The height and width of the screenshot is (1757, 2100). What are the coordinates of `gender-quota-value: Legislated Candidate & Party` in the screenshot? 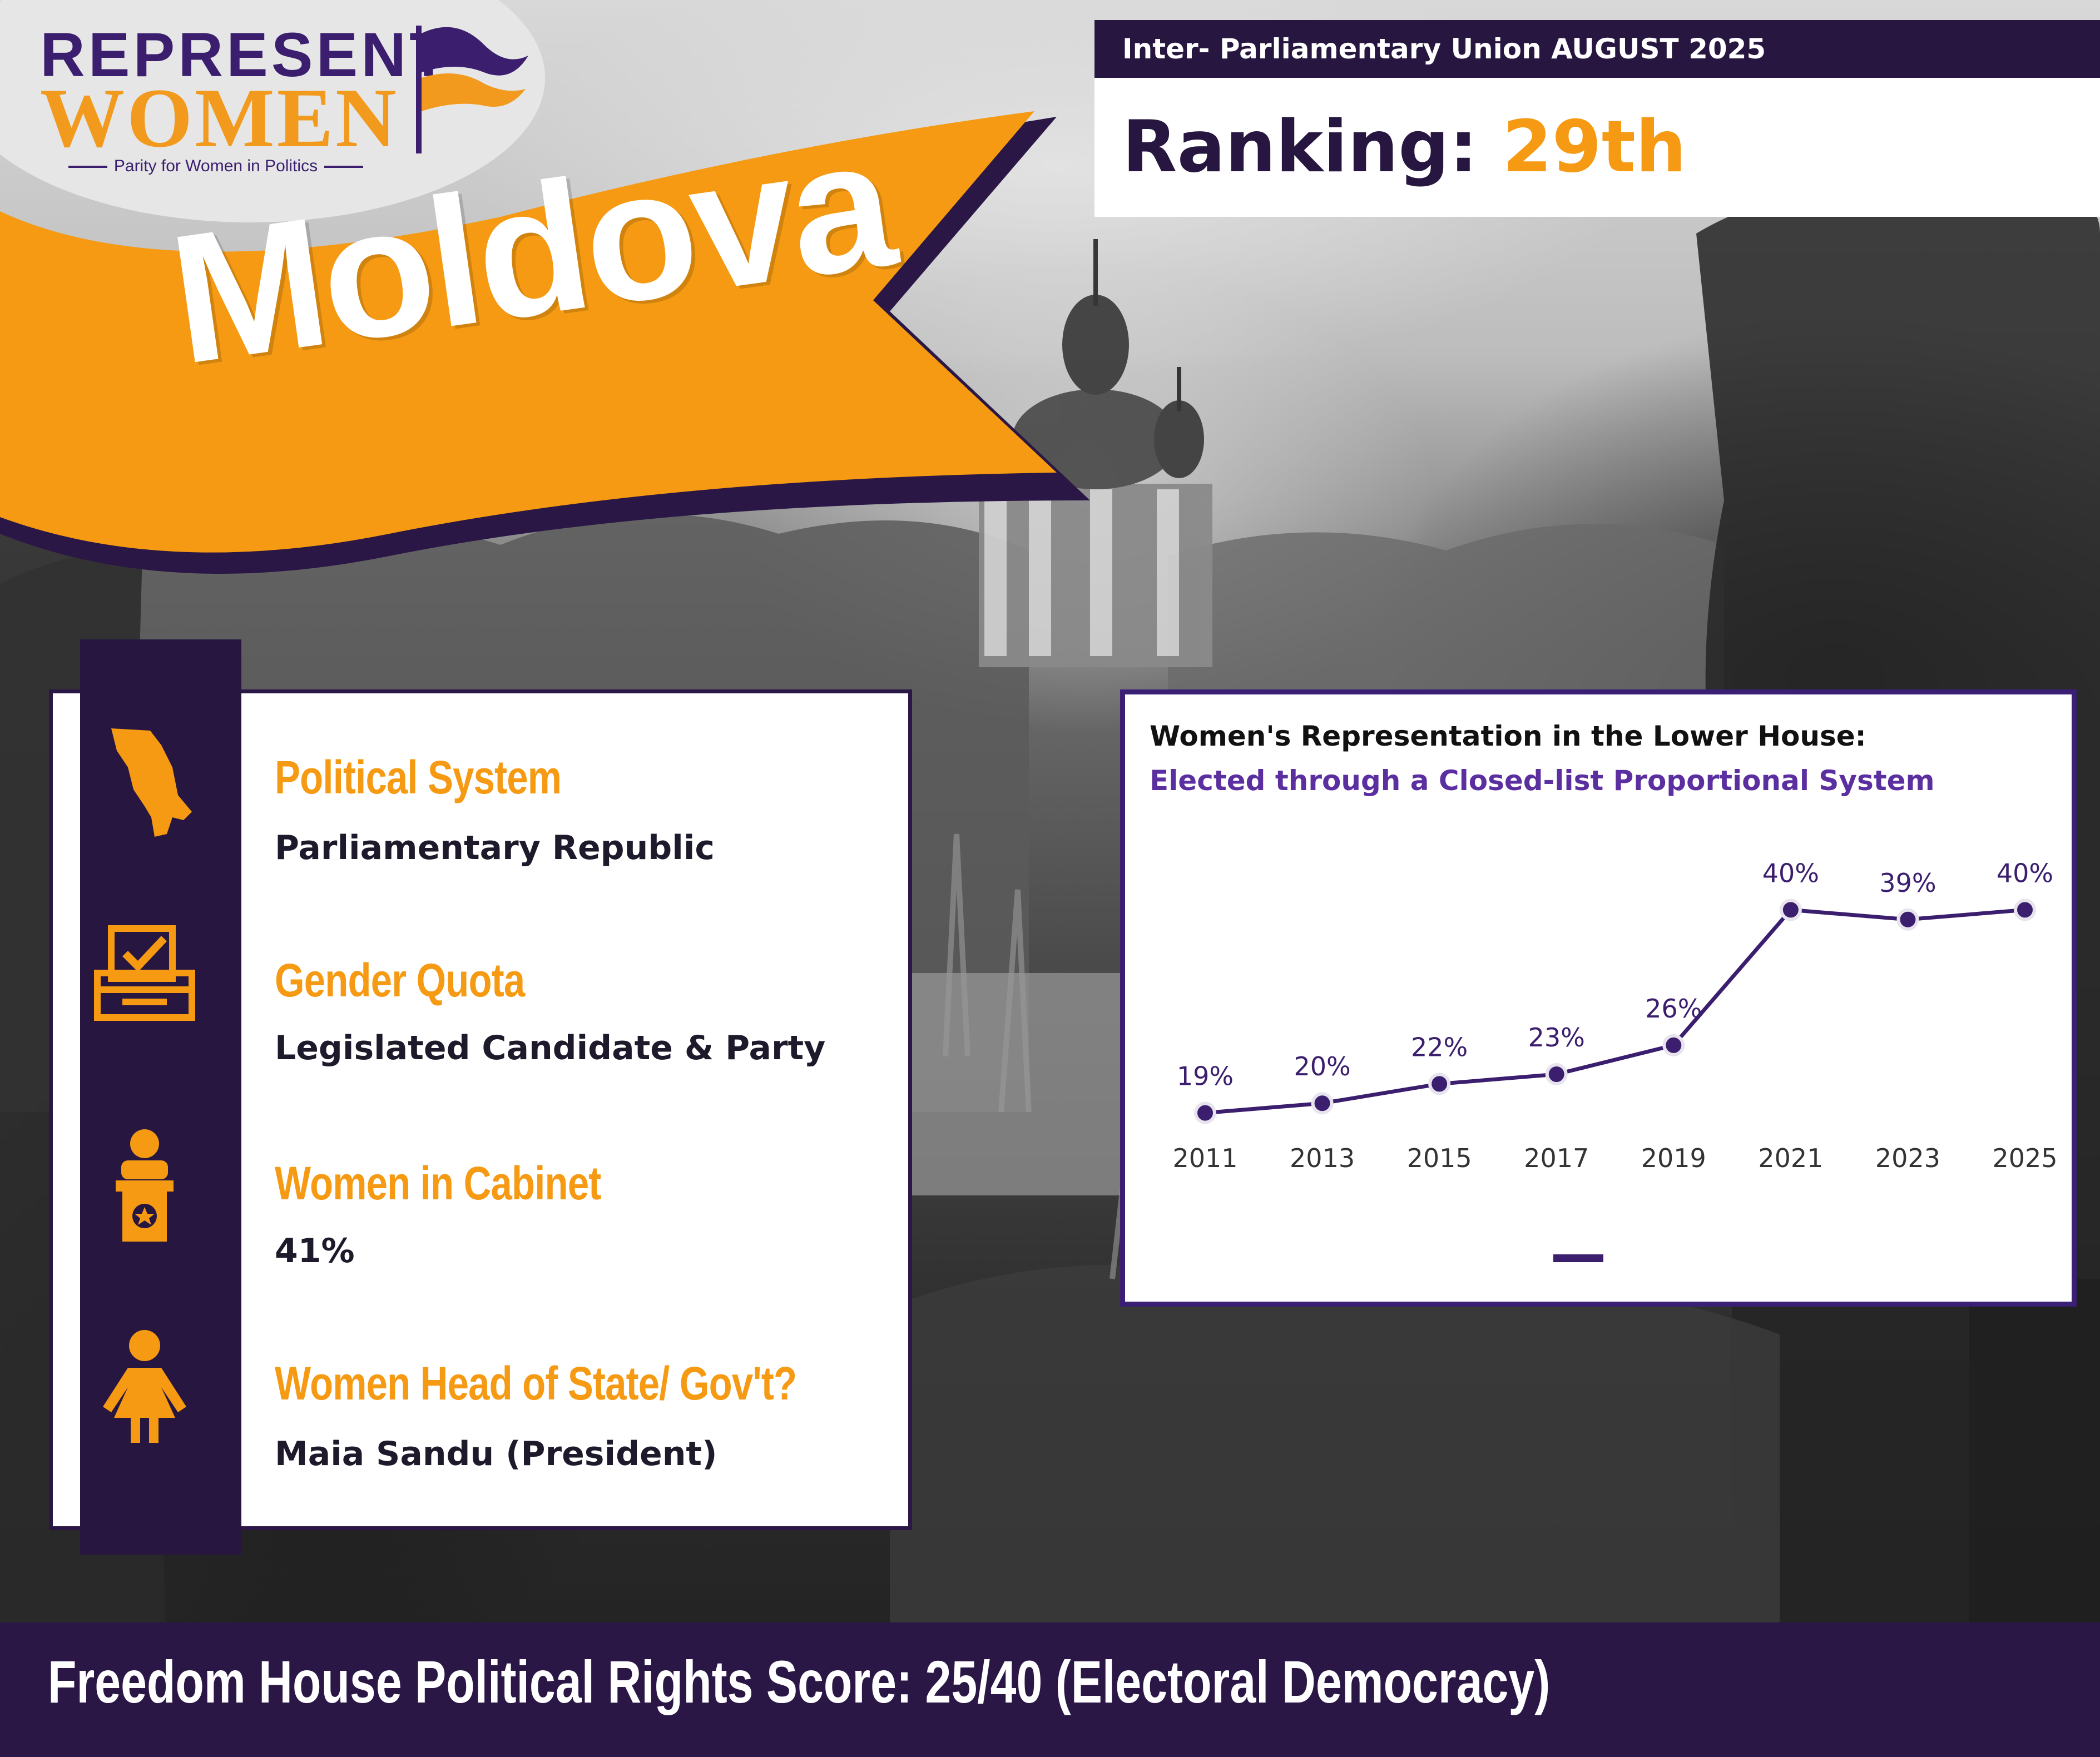 It's located at (550, 1048).